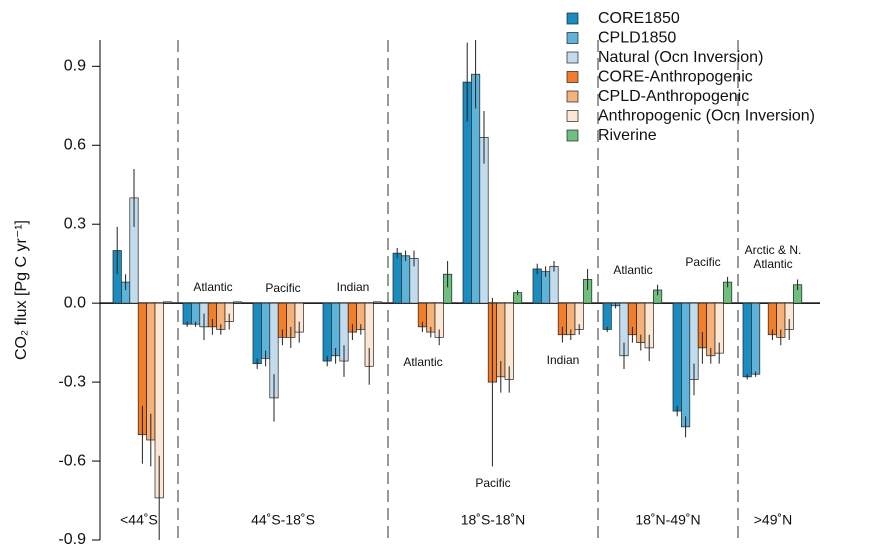 This screenshot has height=548, width=869. I want to click on basin-label-box: Arctic & N. Atlantic, so click(773, 257).